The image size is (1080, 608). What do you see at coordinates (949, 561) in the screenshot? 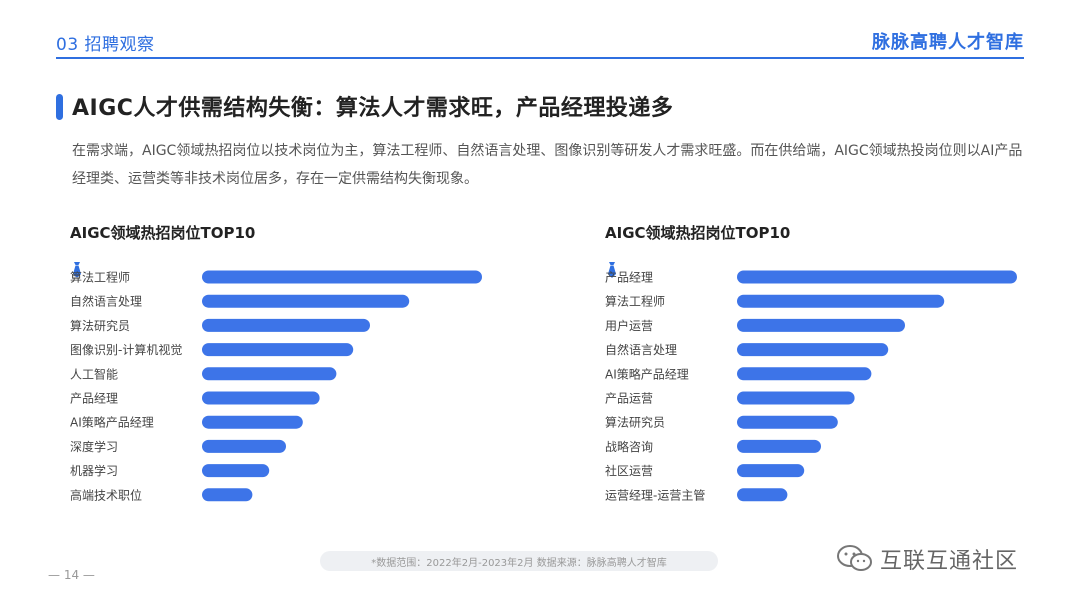
I see `watermark-text: 互联互通社区` at bounding box center [949, 561].